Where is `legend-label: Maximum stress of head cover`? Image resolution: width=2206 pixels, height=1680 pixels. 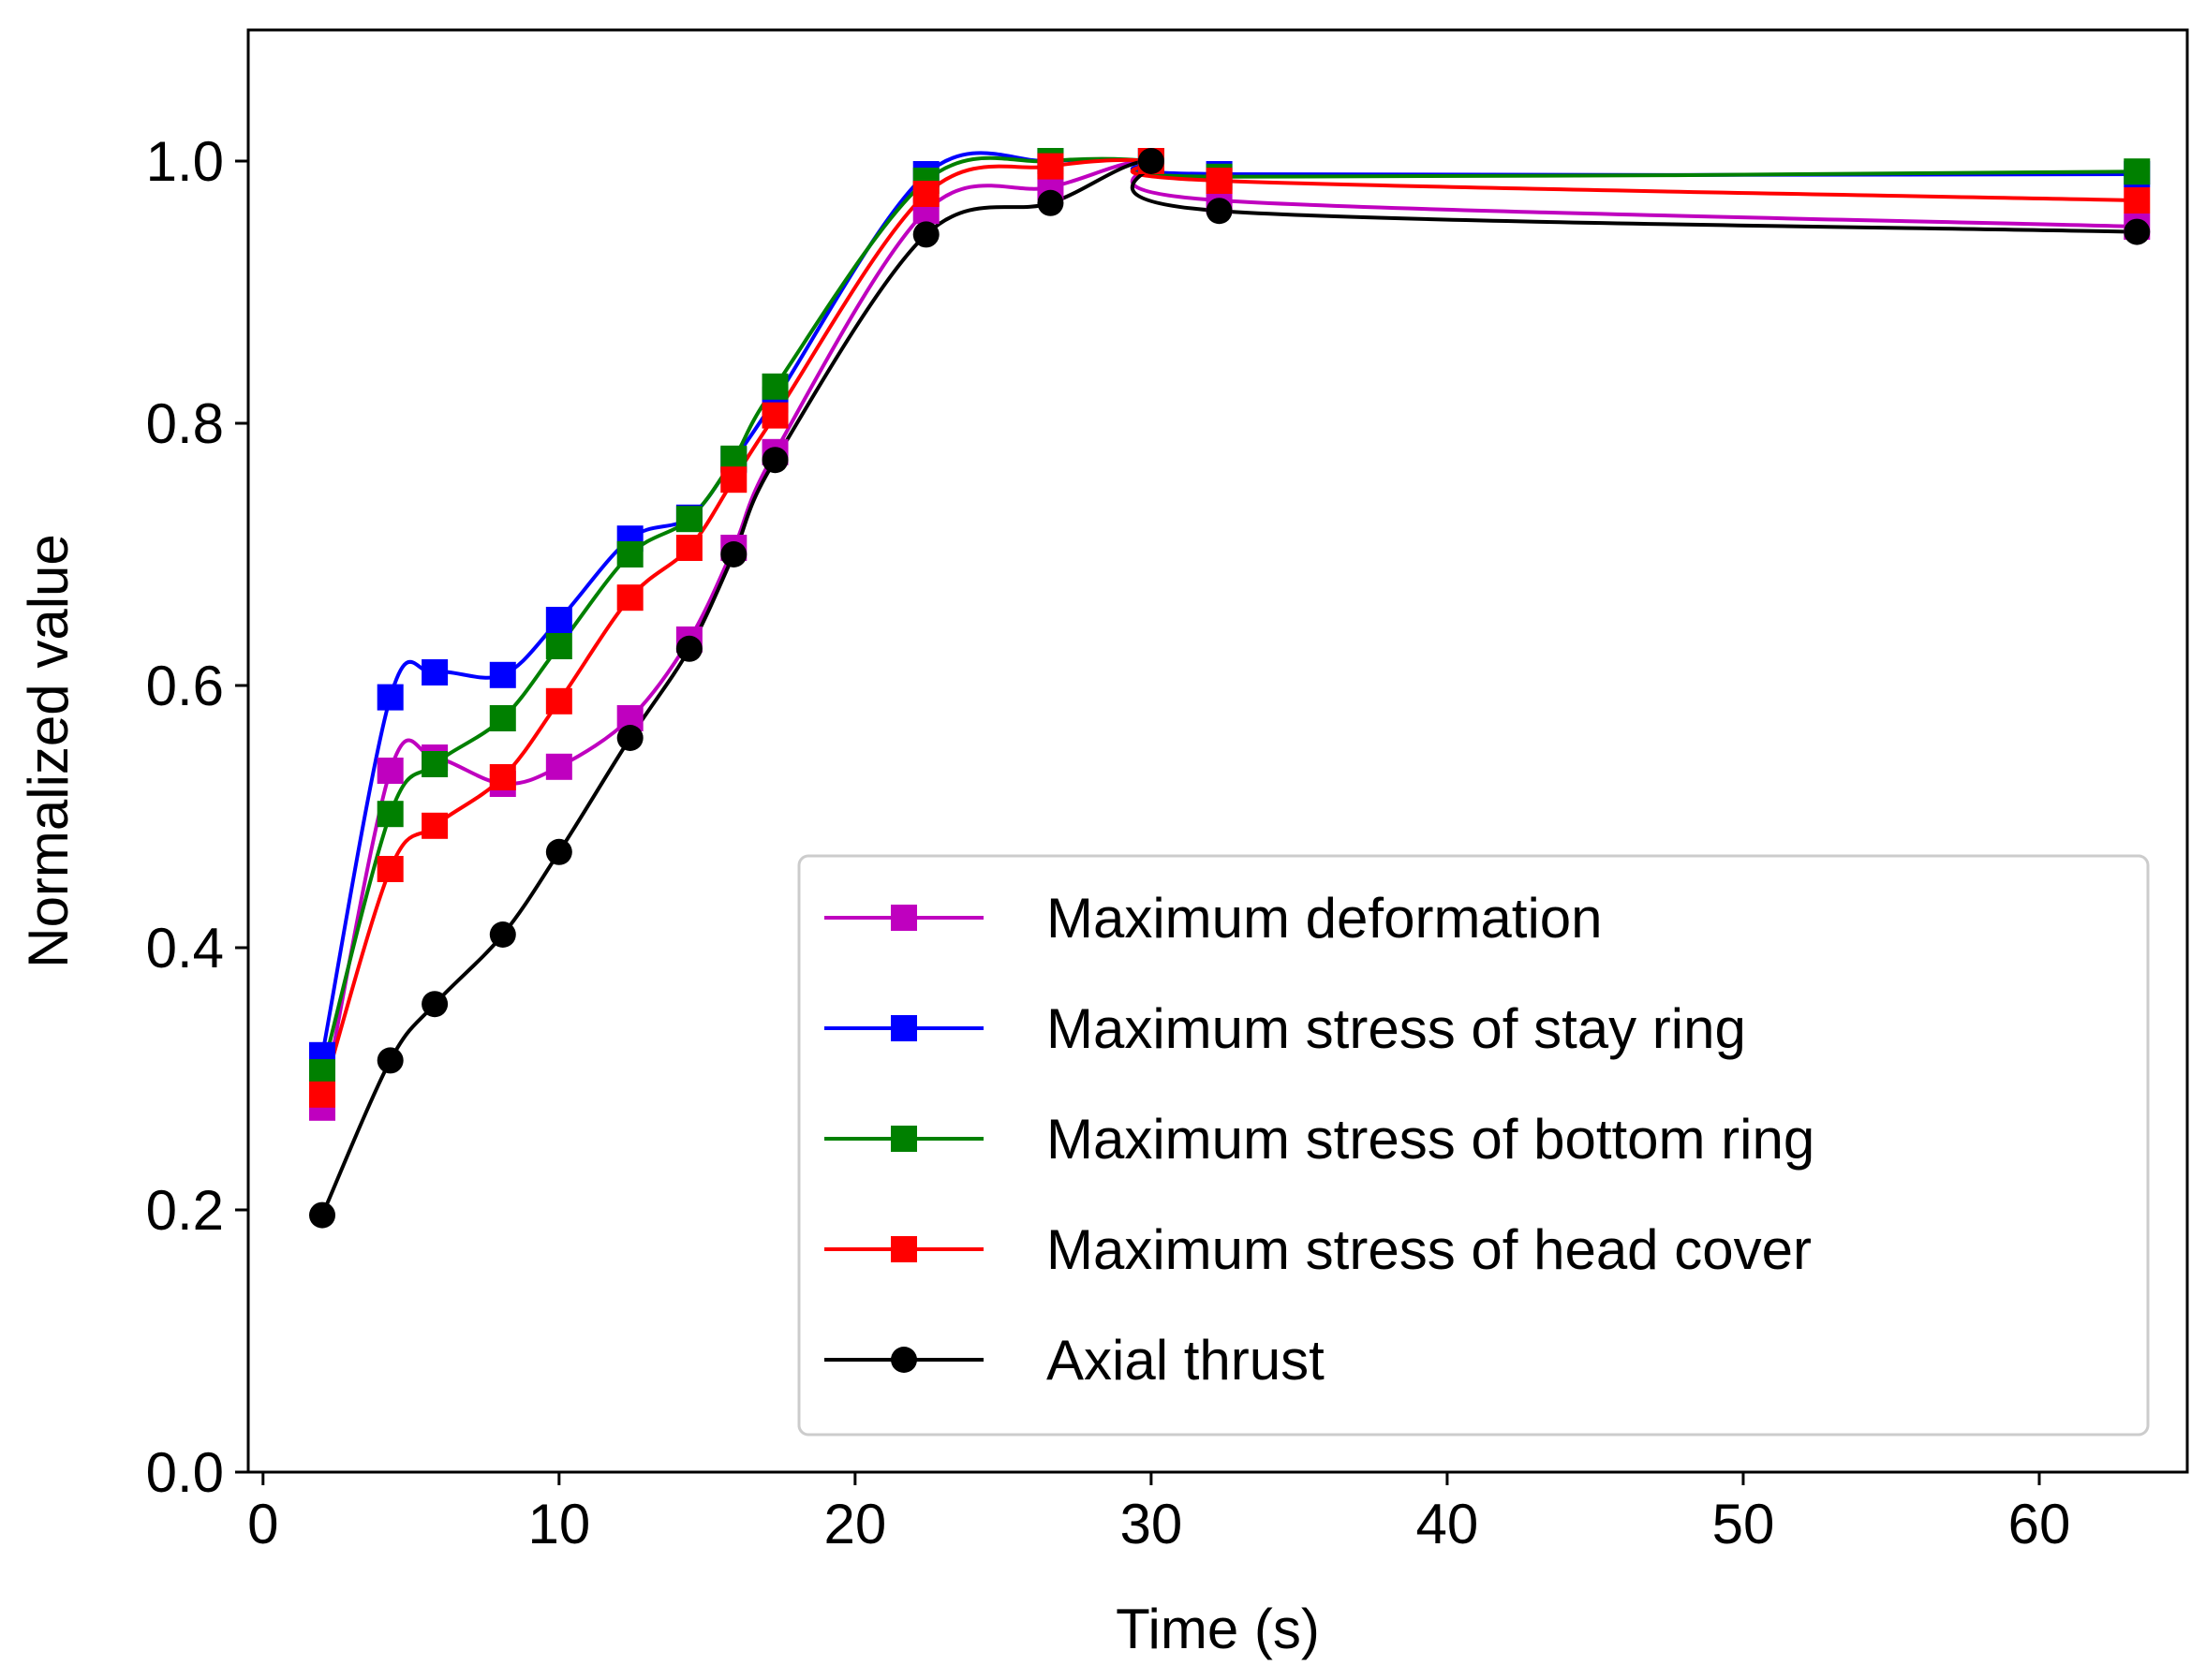 legend-label: Maximum stress of head cover is located at coordinates (1429, 1249).